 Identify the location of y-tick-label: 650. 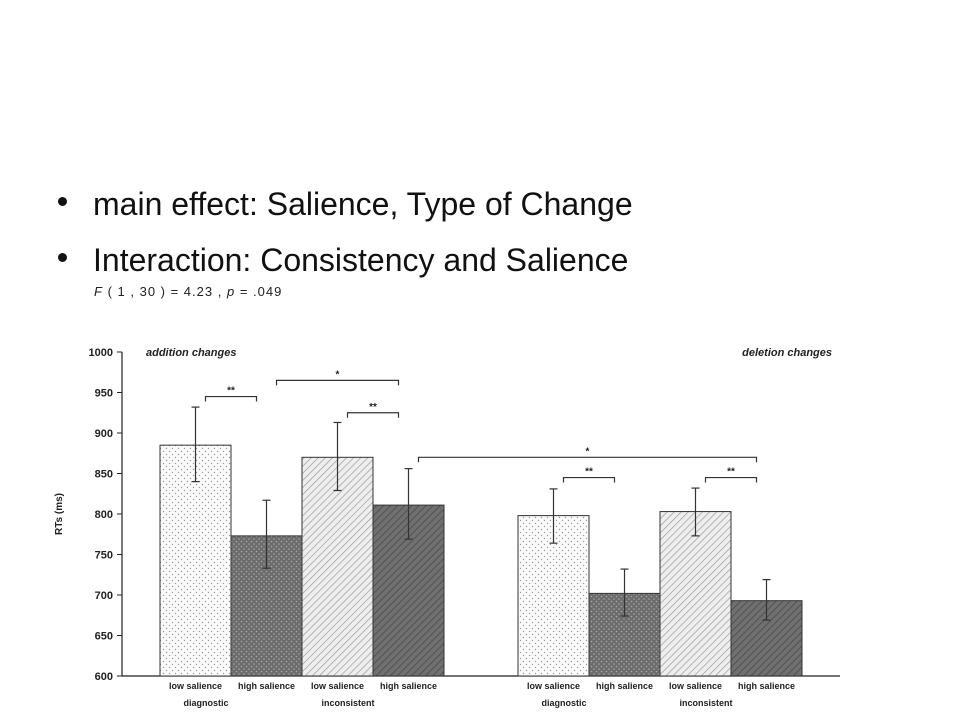
(104, 637).